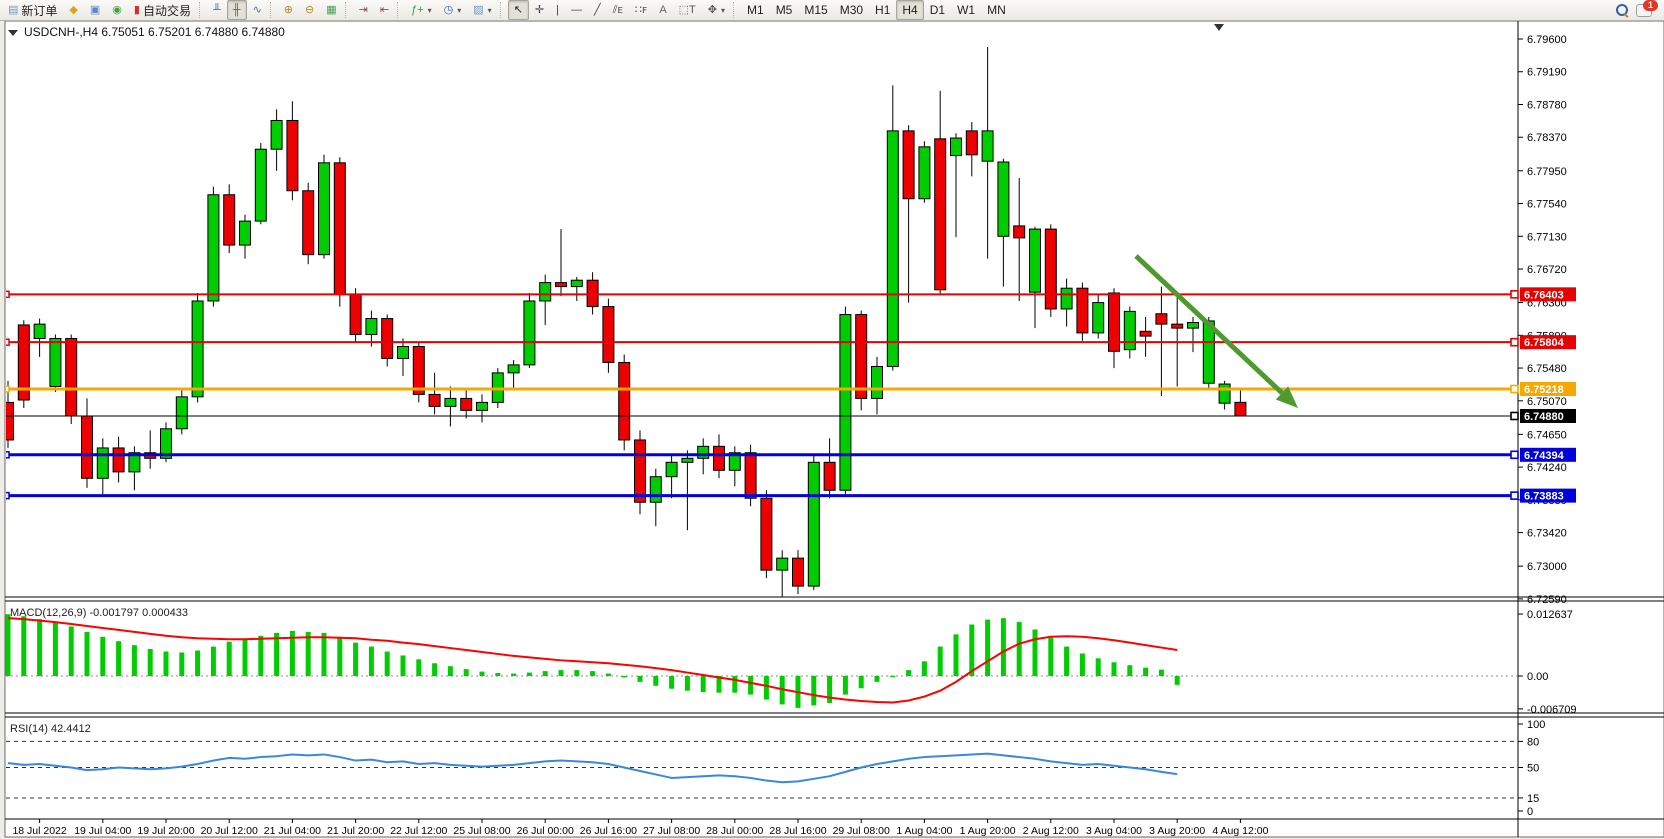 The height and width of the screenshot is (839, 1664). Describe the element at coordinates (288, 10) in the screenshot. I see `zoom-in-button: ⊕` at that location.